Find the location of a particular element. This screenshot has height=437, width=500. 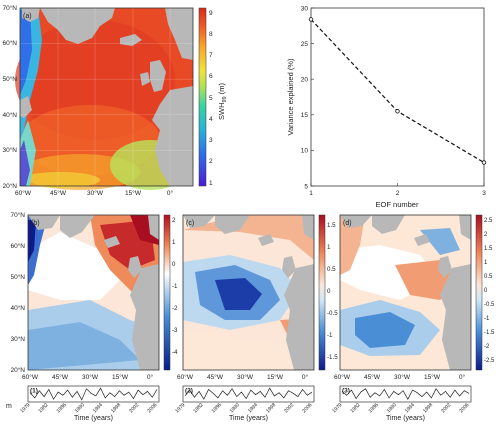

pc-label: (1) is located at coordinates (34, 391).